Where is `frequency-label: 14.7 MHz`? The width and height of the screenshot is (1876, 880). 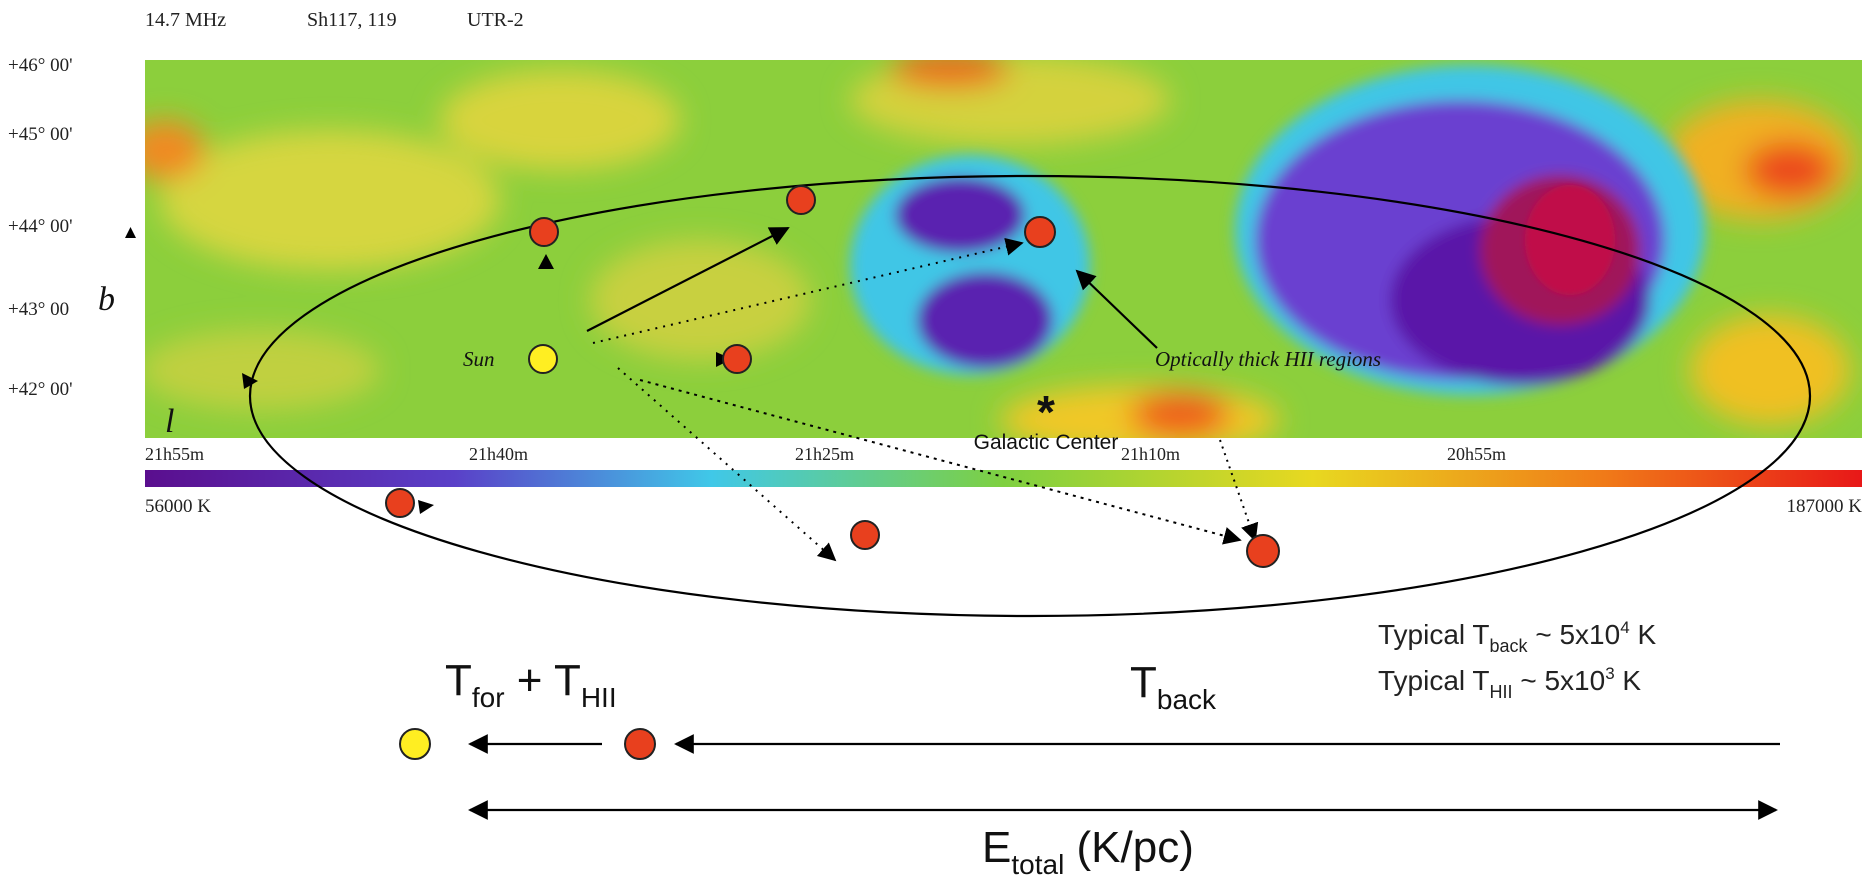
frequency-label: 14.7 MHz is located at coordinates (185, 20).